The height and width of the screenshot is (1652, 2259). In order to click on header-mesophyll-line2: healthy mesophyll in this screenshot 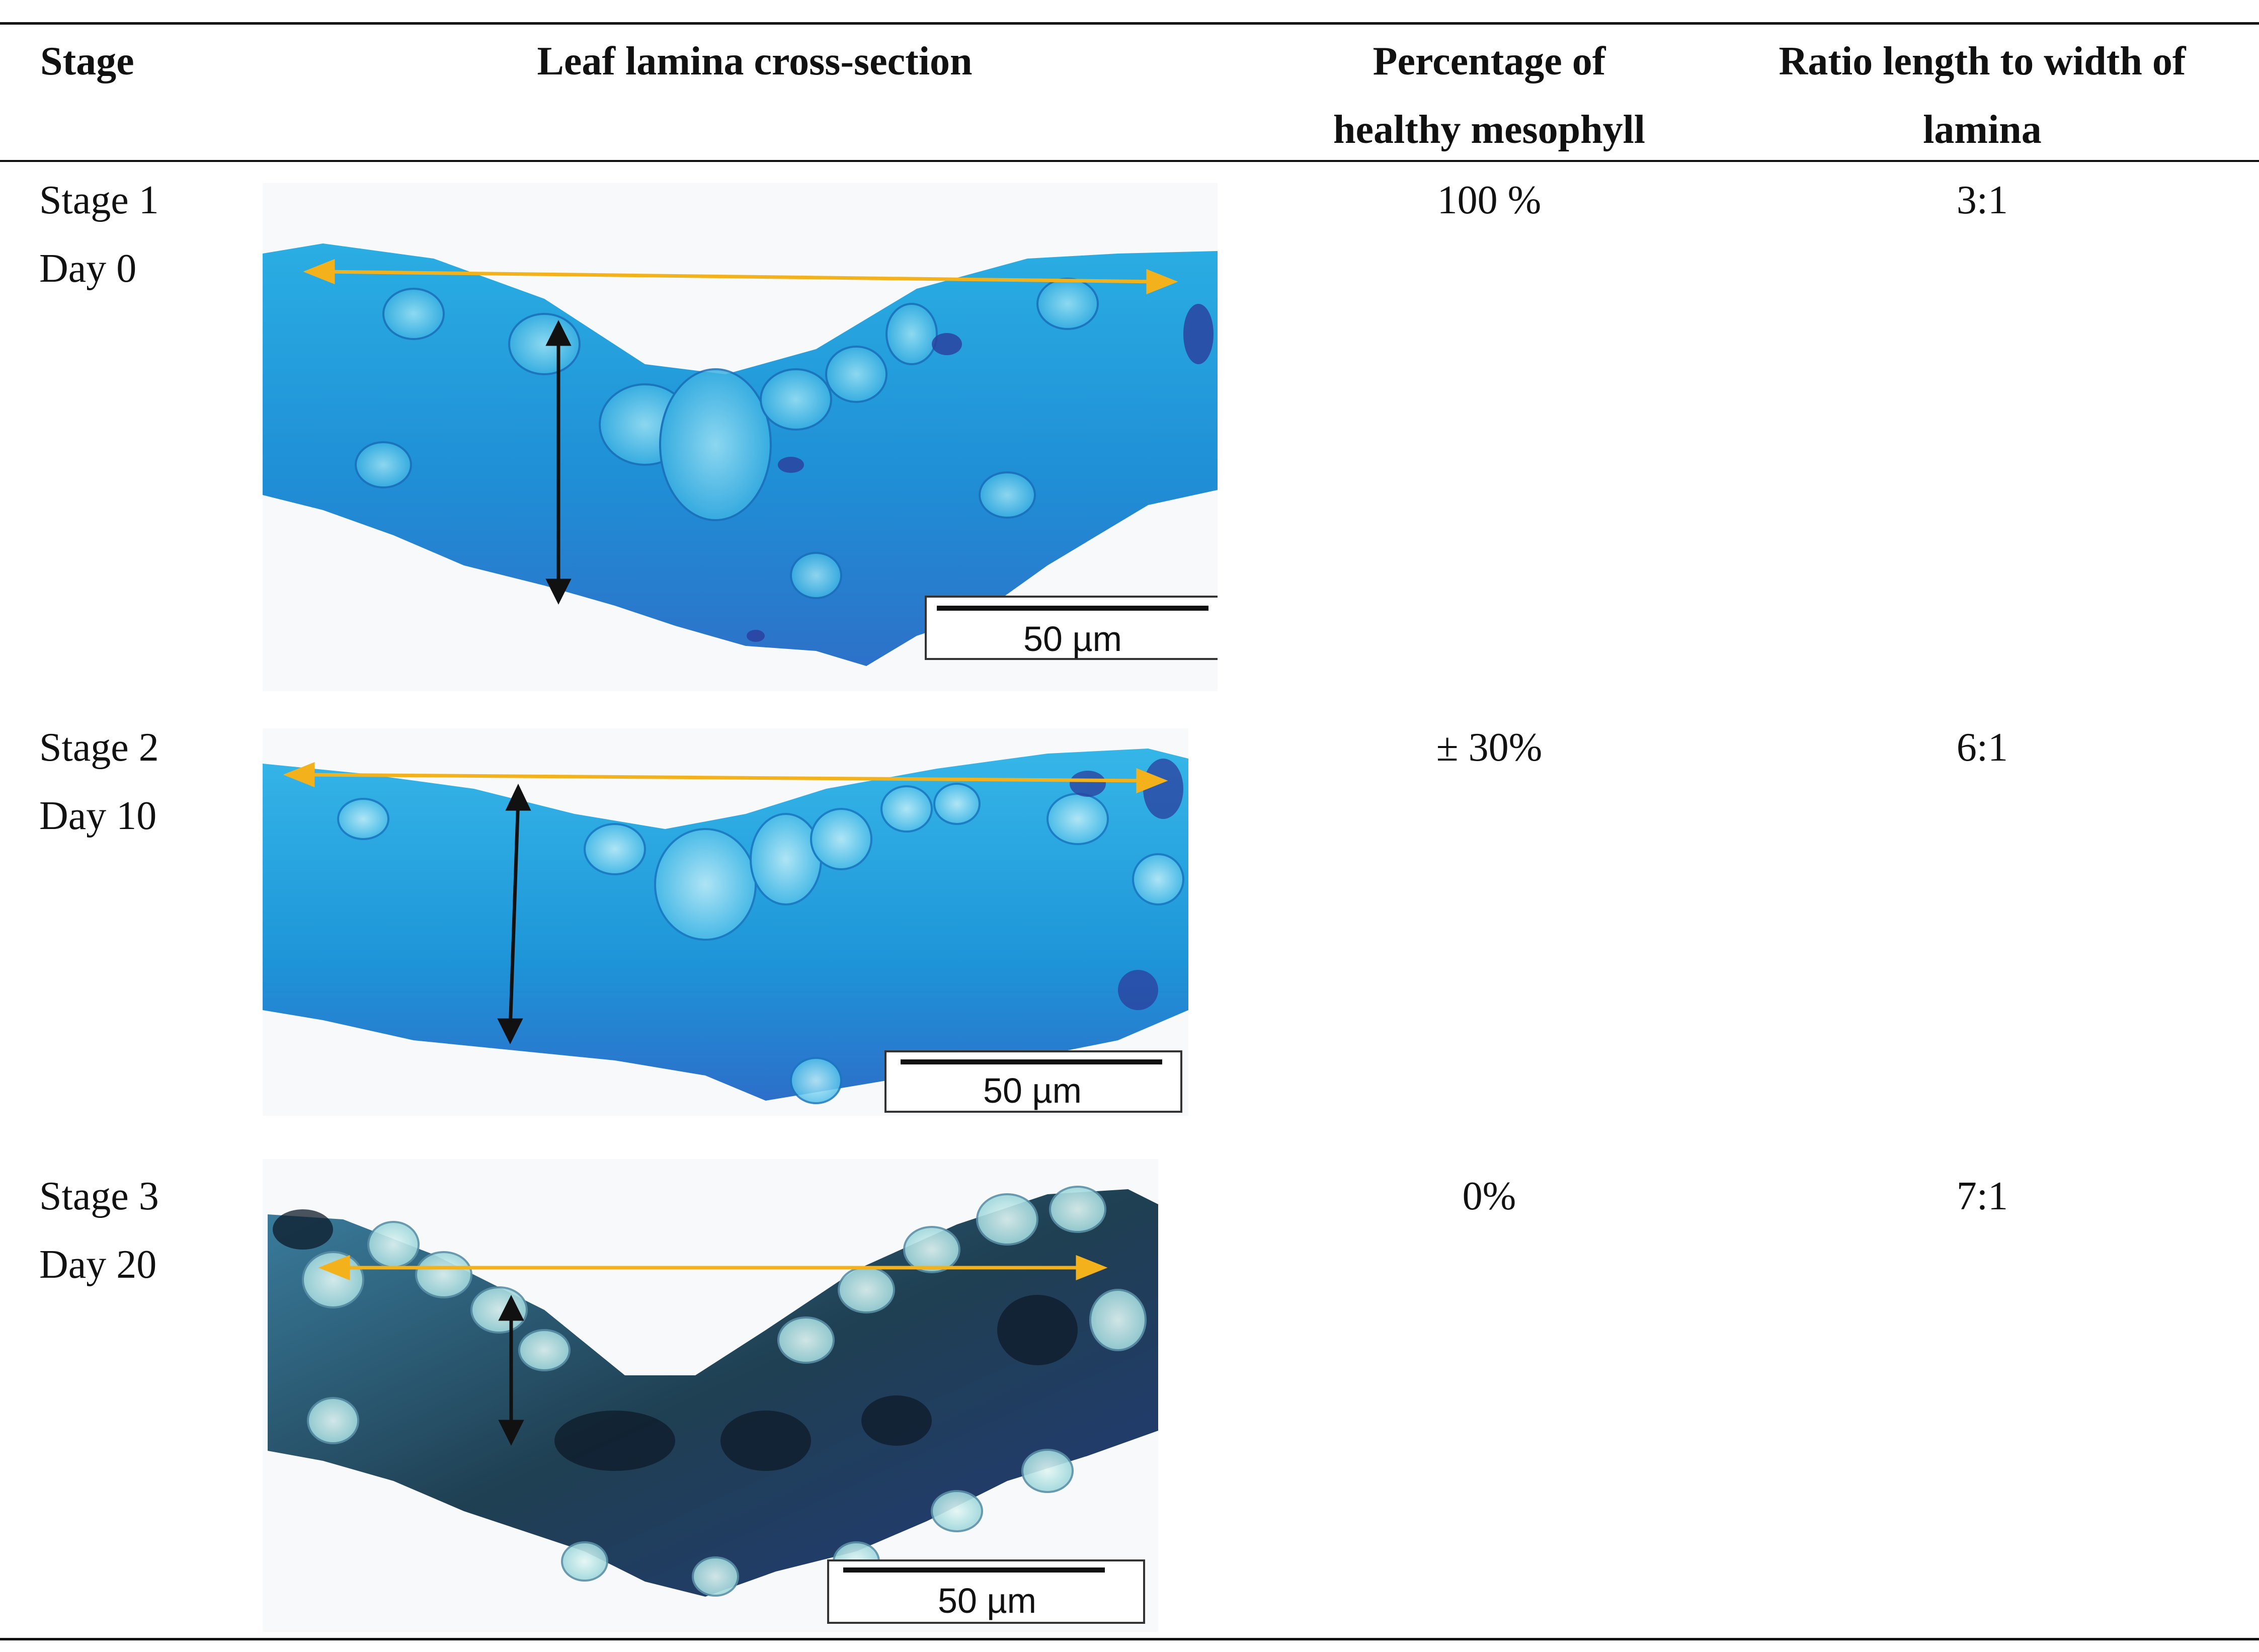, I will do `click(1489, 130)`.